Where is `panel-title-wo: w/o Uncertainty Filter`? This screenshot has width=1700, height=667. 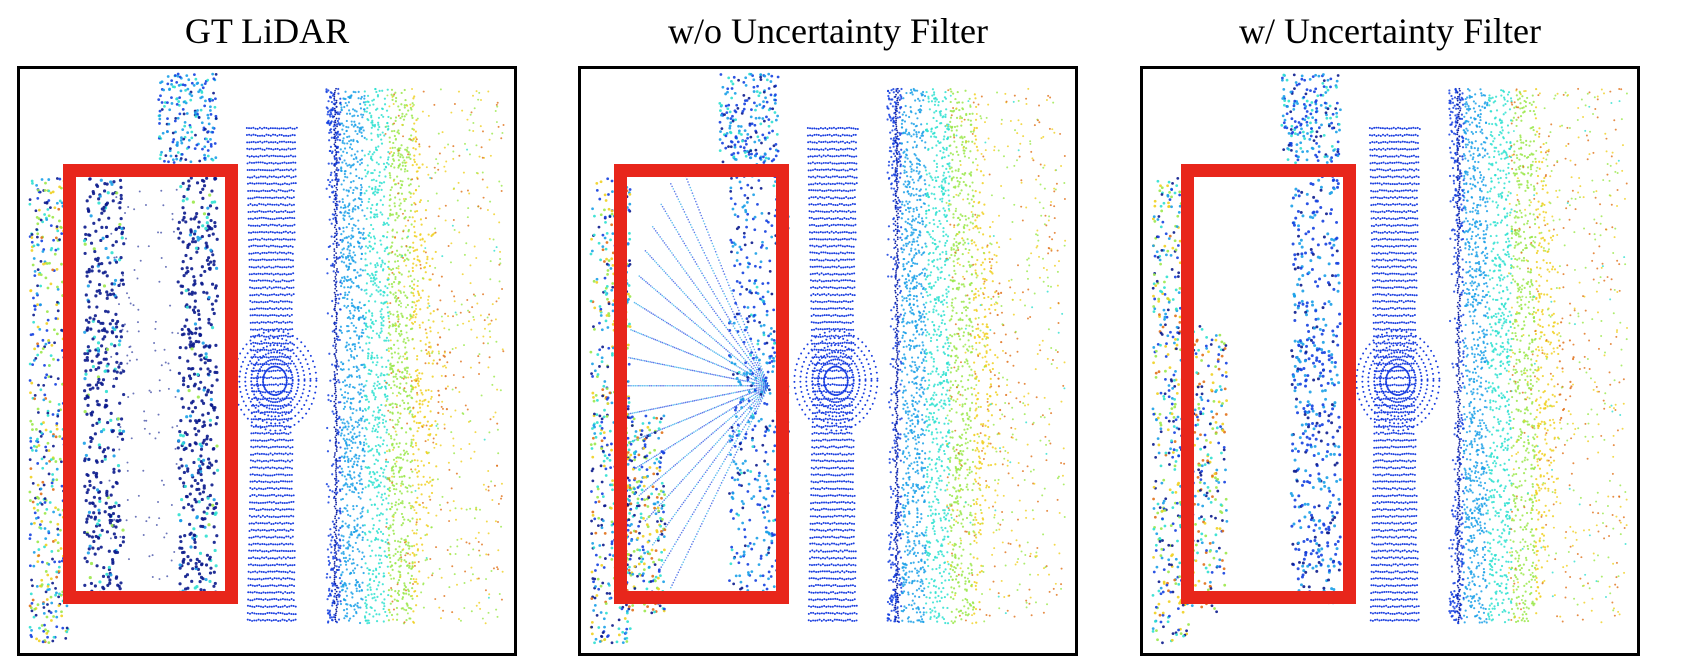
panel-title-wo: w/o Uncertainty Filter is located at coordinates (828, 31).